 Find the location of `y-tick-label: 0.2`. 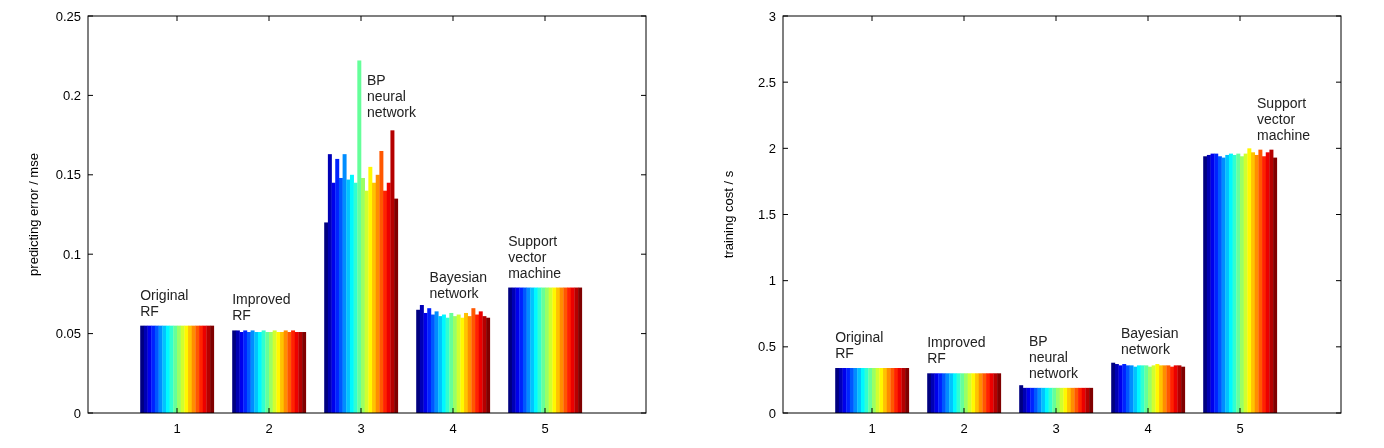

y-tick-label: 0.2 is located at coordinates (71, 95).